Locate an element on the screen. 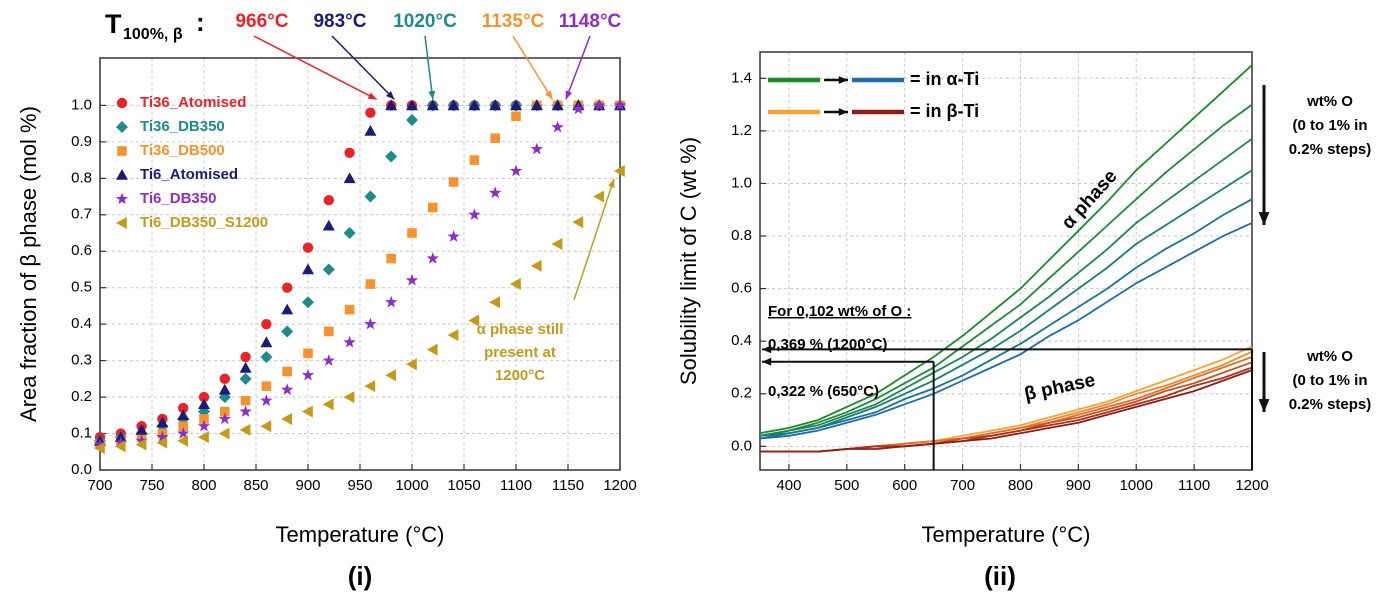  y-tick-label: 1.0 is located at coordinates (81, 104).